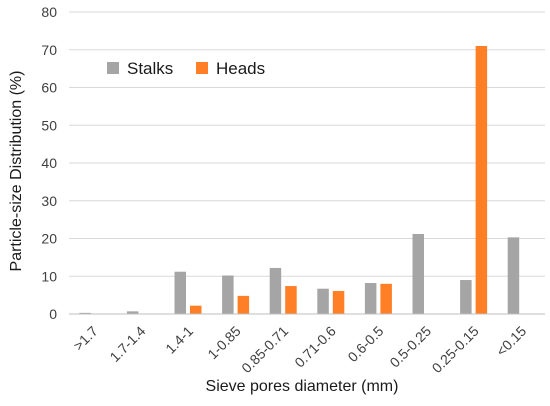 The image size is (550, 406). What do you see at coordinates (302, 386) in the screenshot?
I see `x-axis-title: Sieve pores diameter (mm)` at bounding box center [302, 386].